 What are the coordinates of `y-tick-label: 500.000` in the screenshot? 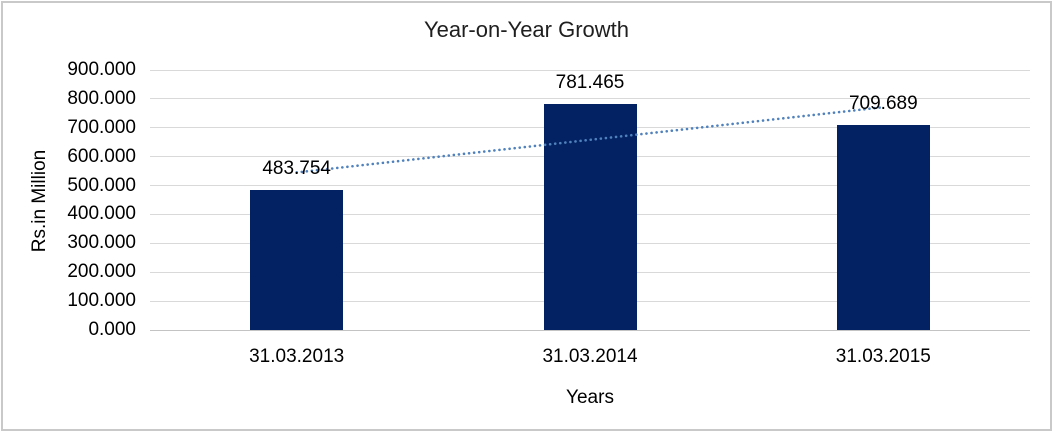 It's located at (101, 185).